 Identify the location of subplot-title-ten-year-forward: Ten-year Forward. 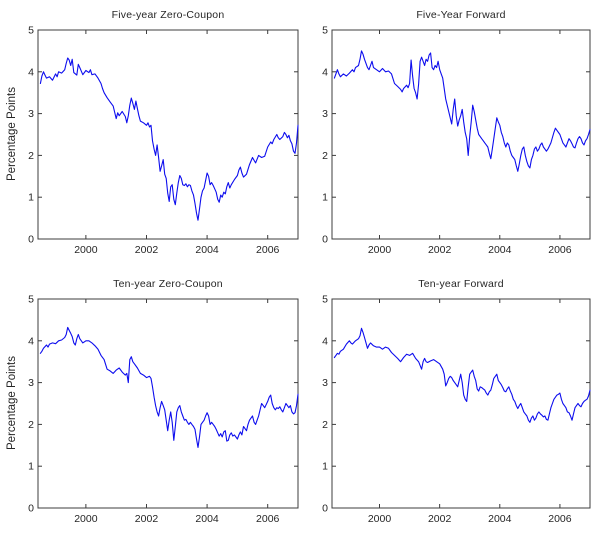
(461, 284).